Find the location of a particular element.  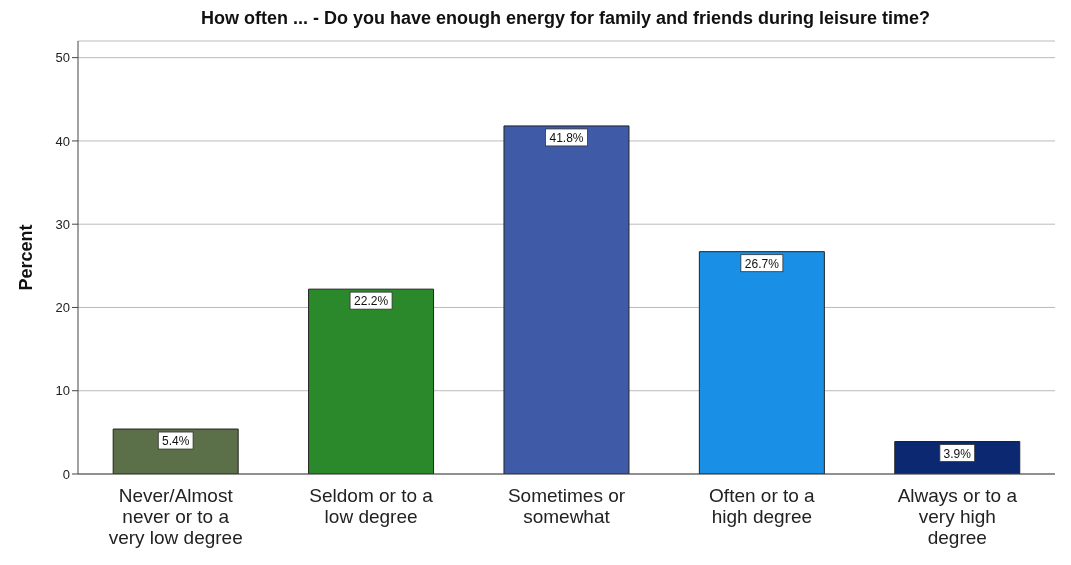

y-tick-label: 40 is located at coordinates (62, 141).